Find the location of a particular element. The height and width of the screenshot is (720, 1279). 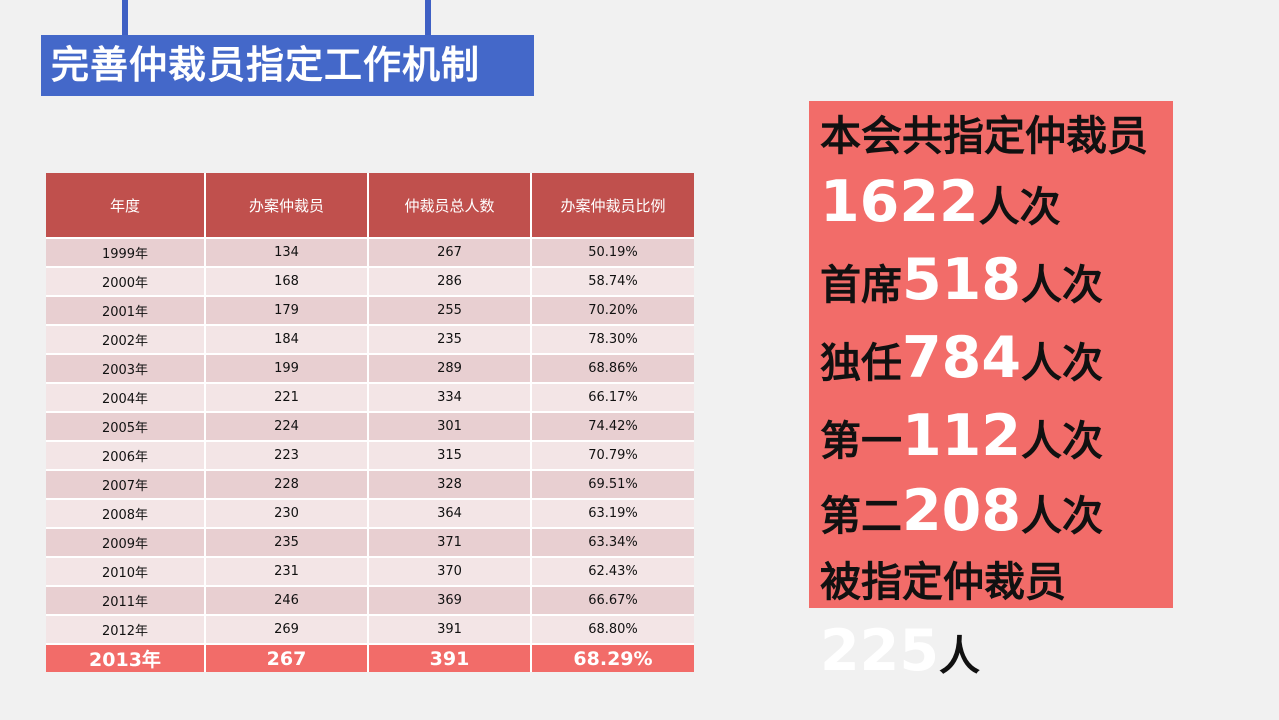

cell-total-arbitrators: 286 is located at coordinates (450, 281).